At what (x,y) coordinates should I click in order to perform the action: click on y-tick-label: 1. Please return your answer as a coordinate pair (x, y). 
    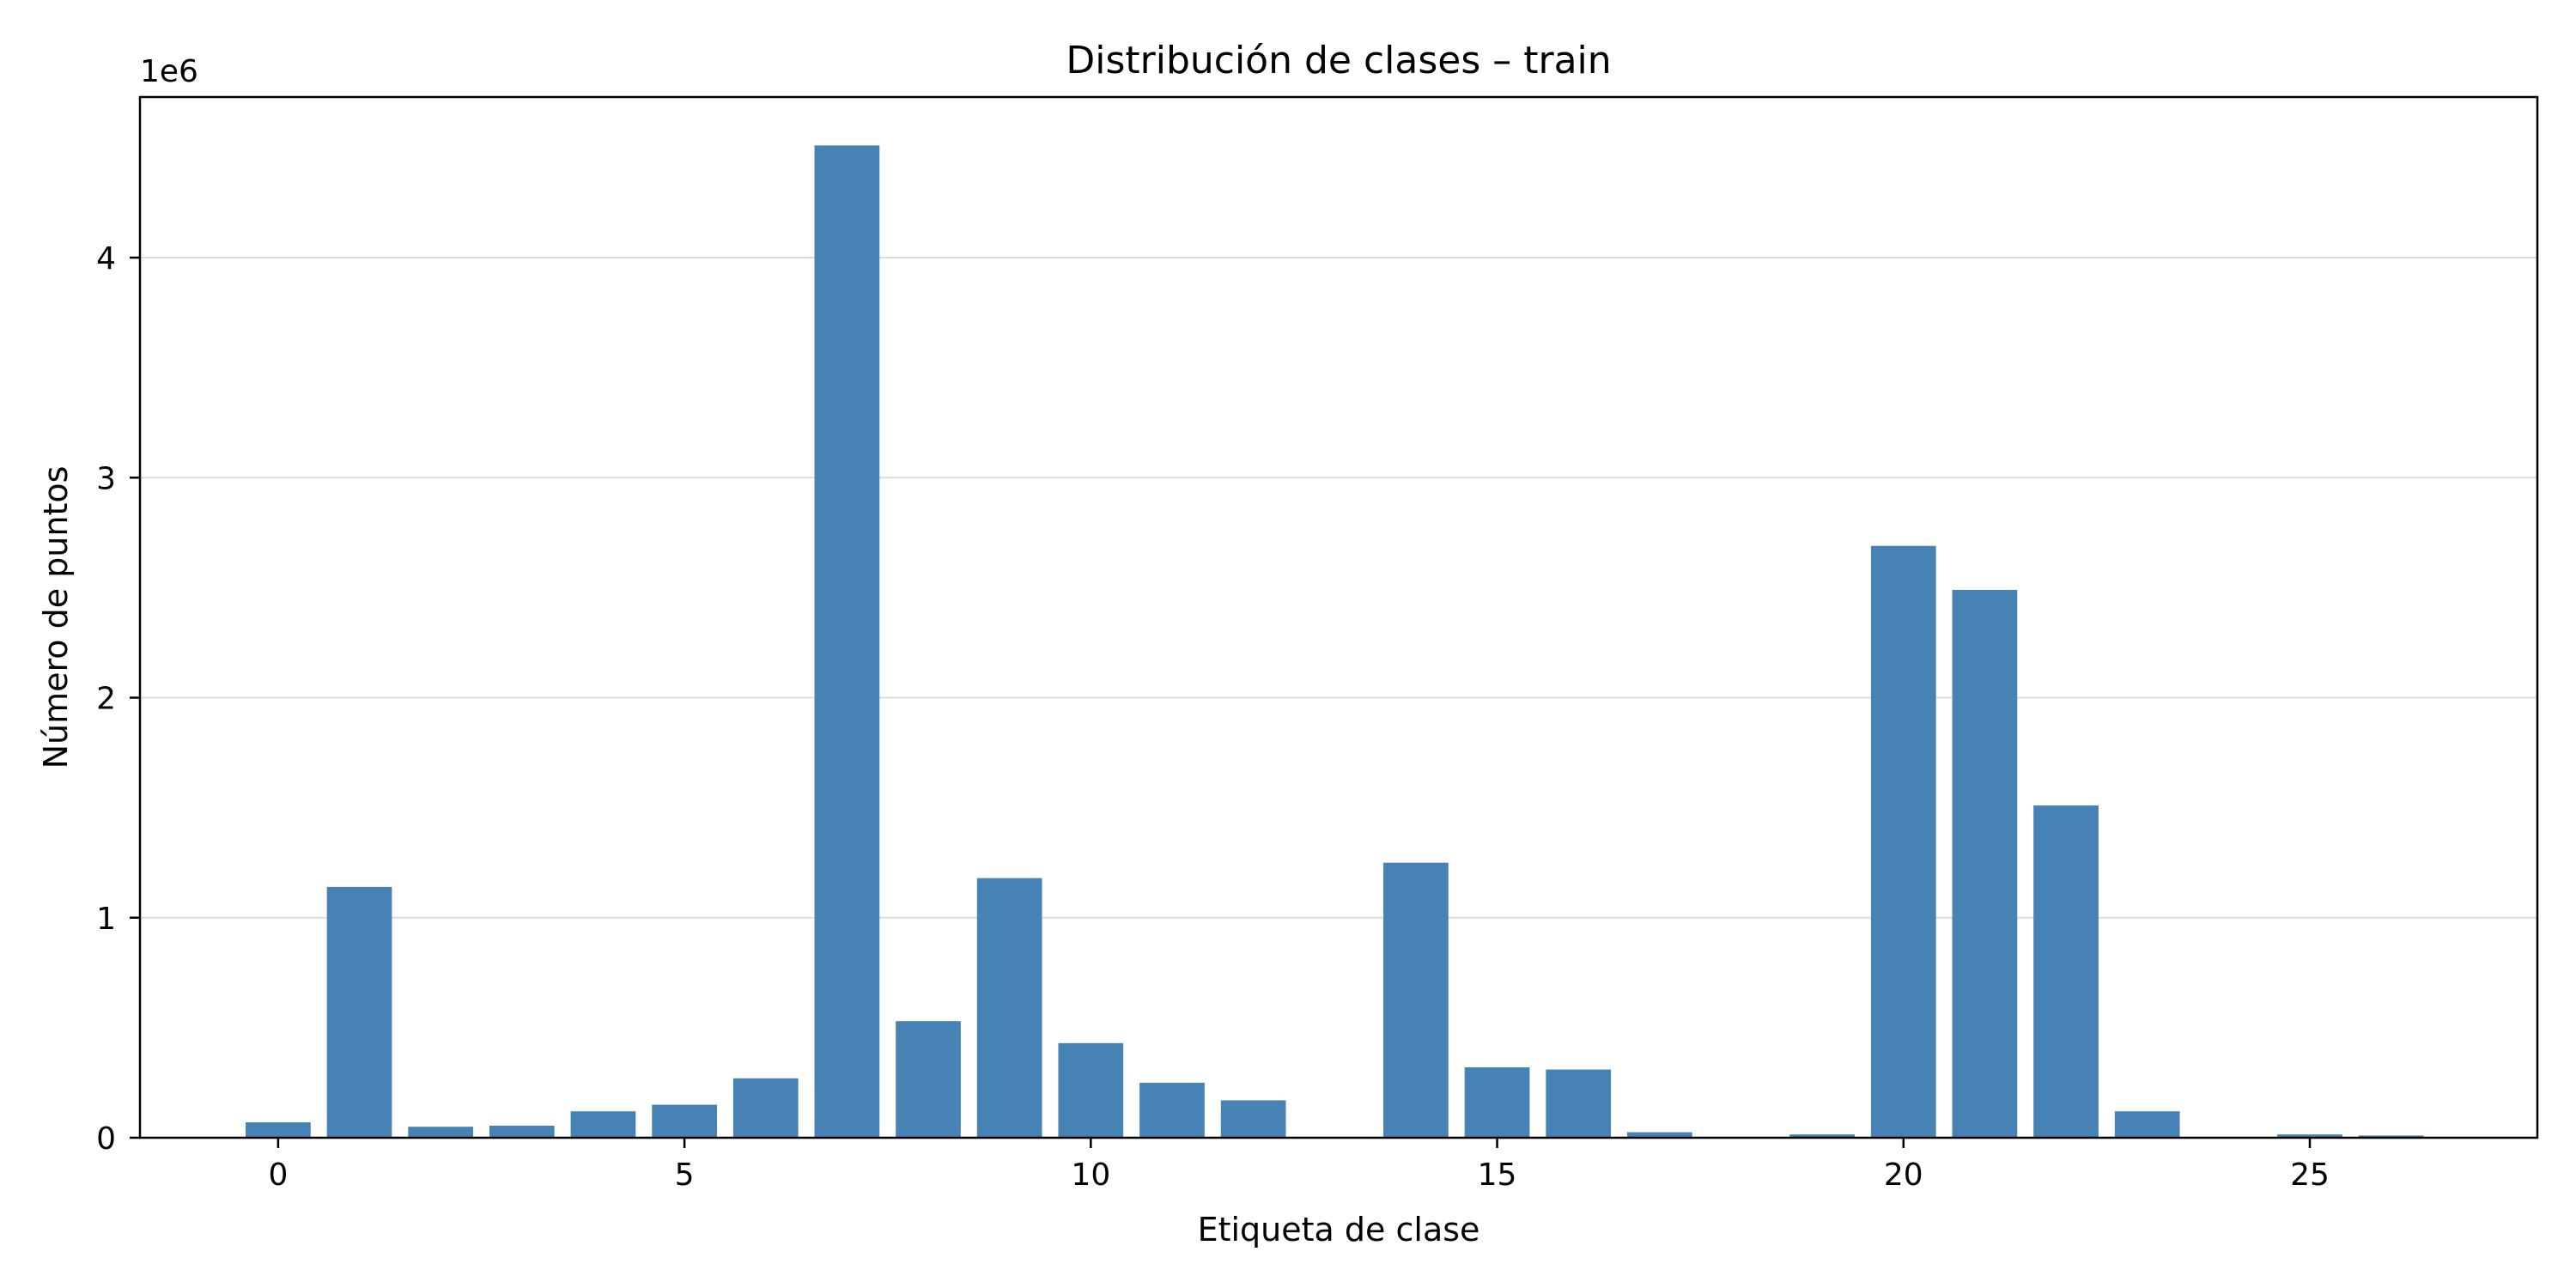
    Looking at the image, I should click on (106, 919).